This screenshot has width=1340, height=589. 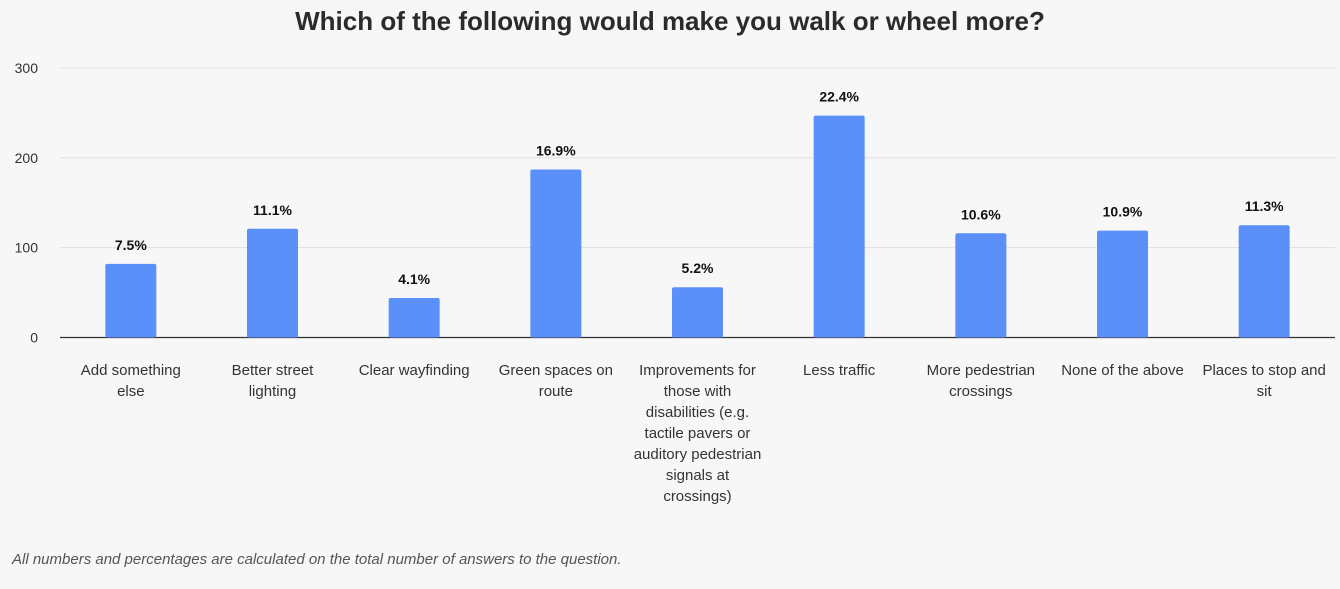 I want to click on x-tick-label: Green spaces on route, so click(x=555, y=381).